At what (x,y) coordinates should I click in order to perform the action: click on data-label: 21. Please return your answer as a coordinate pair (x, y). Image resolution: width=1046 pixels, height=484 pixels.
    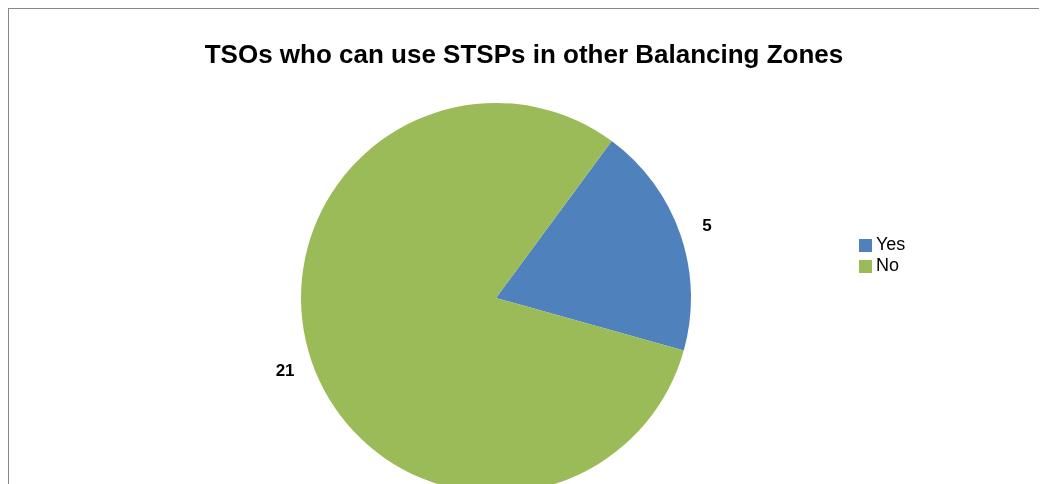
    Looking at the image, I should click on (285, 371).